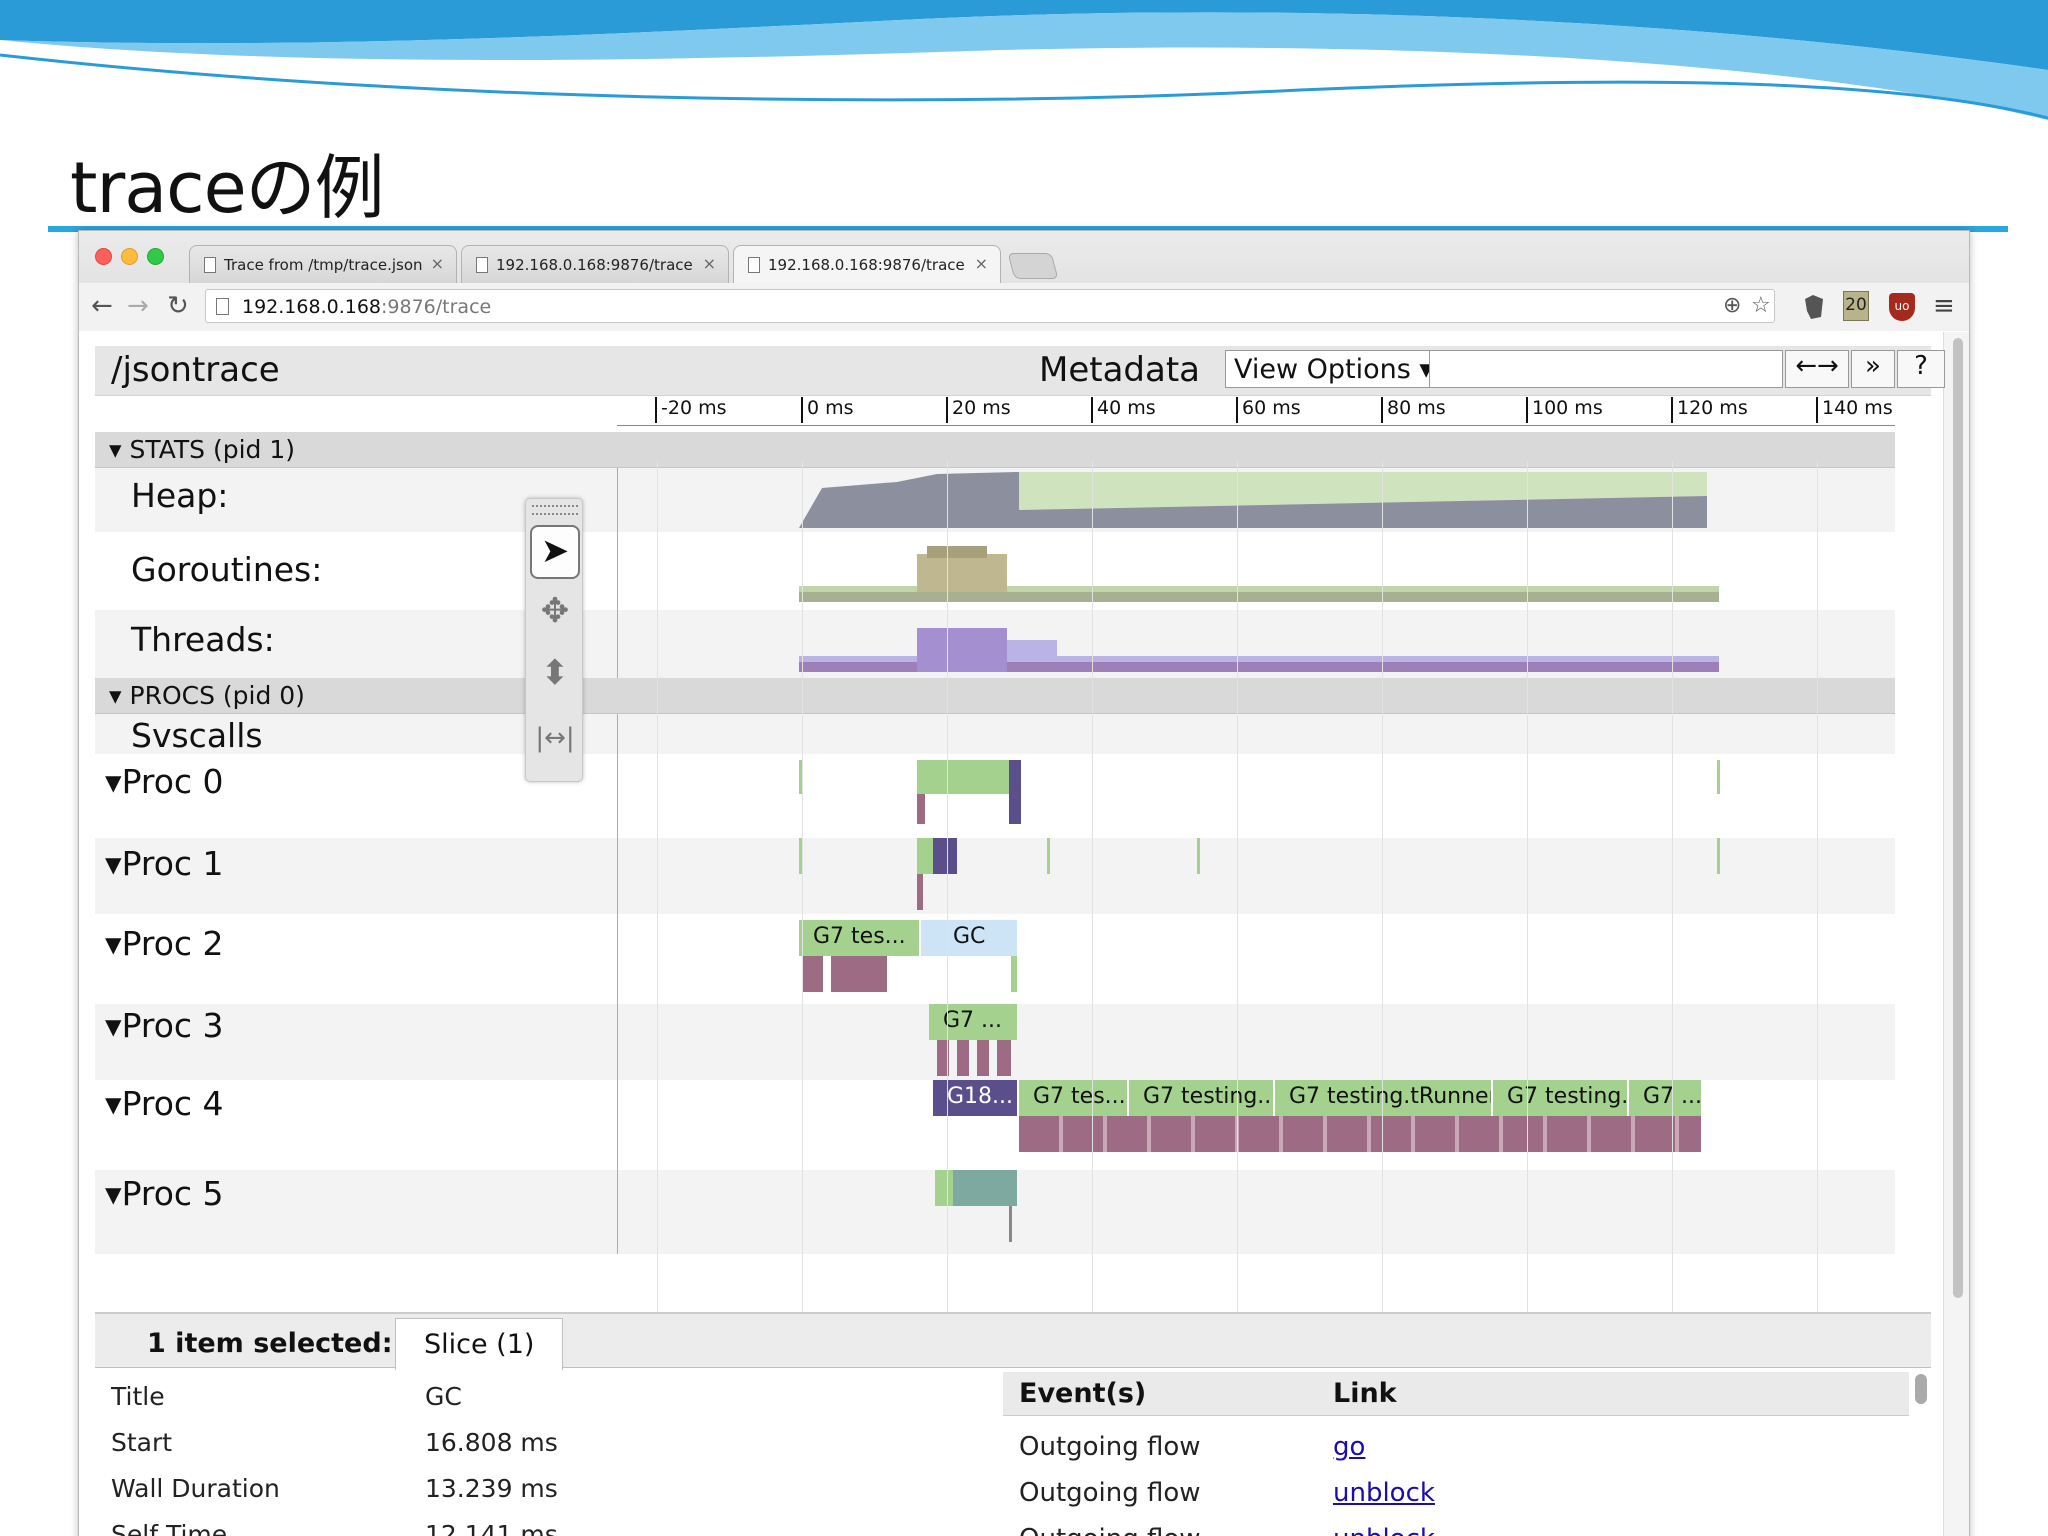  I want to click on reload-icon: ↻, so click(178, 306).